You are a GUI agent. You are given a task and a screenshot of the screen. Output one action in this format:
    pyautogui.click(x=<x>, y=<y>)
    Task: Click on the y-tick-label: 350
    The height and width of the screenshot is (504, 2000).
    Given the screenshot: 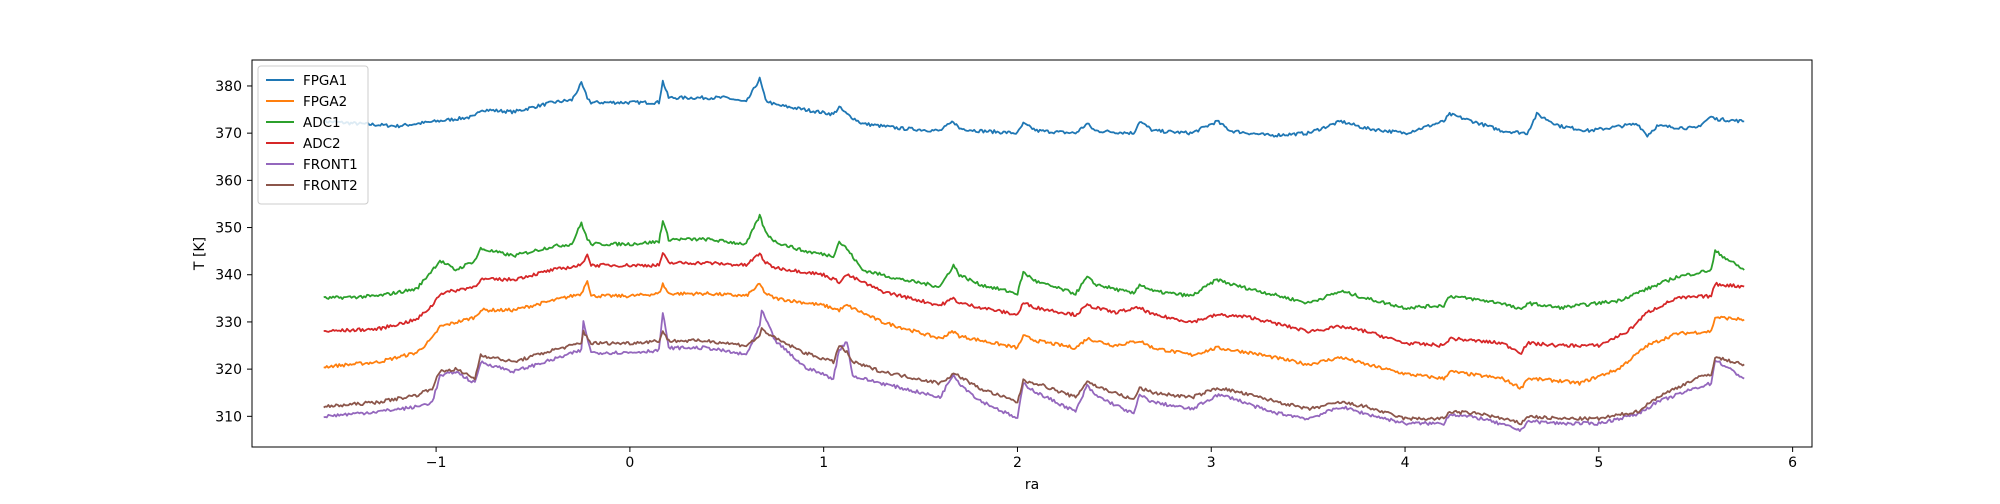 What is the action you would take?
    pyautogui.click(x=228, y=229)
    